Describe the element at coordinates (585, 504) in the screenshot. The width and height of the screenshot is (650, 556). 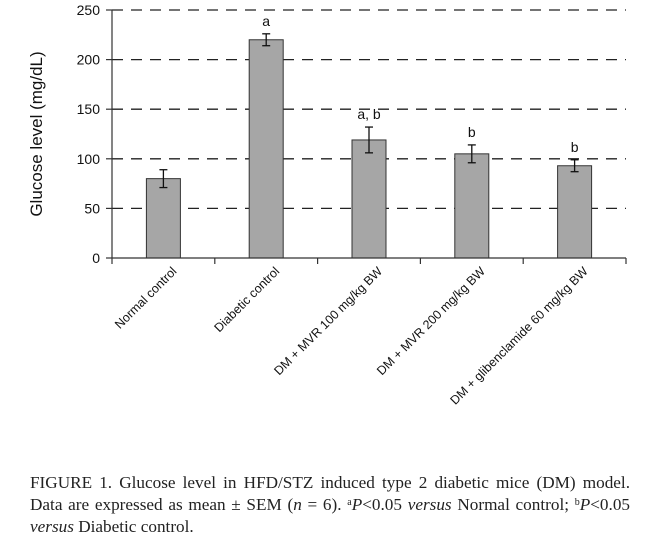
I see `caption-p-b: P` at that location.